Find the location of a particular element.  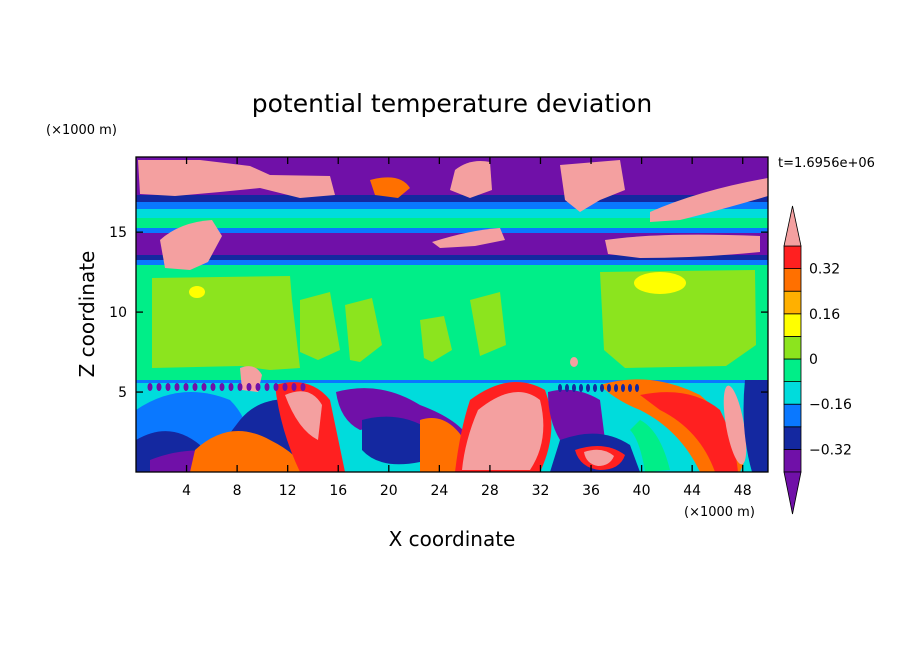

x-tick-label: 36 is located at coordinates (591, 491).